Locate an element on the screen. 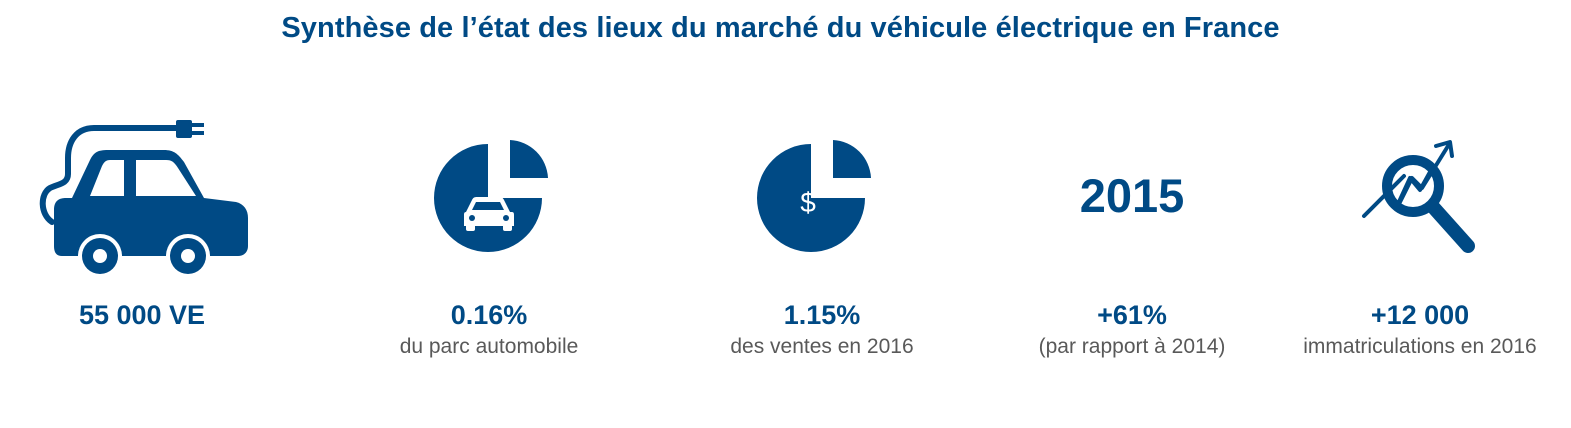 This screenshot has height=428, width=1571. stat-caption-sales-share: des ventes en 2016 is located at coordinates (822, 346).